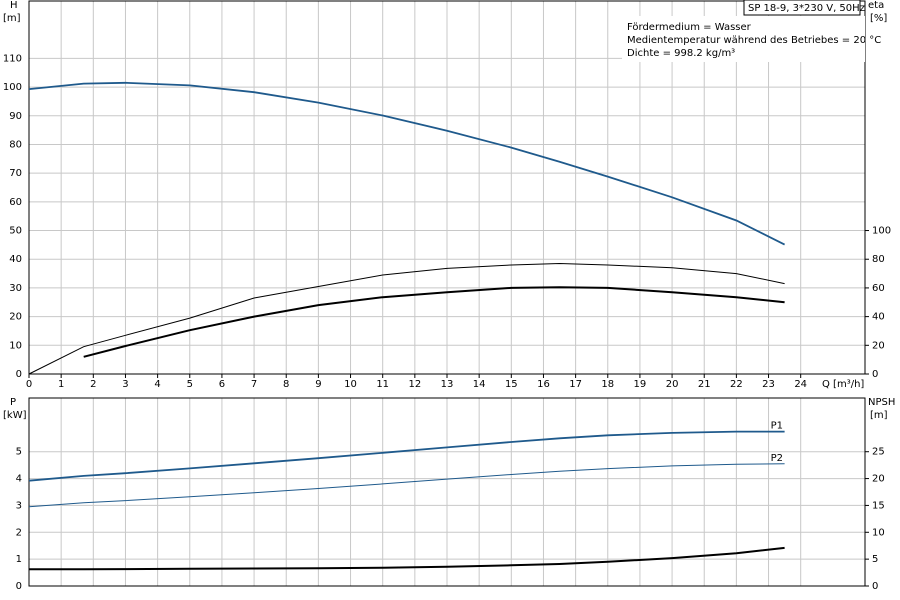  What do you see at coordinates (15, 231) in the screenshot?
I see `y-tick-label: 50` at bounding box center [15, 231].